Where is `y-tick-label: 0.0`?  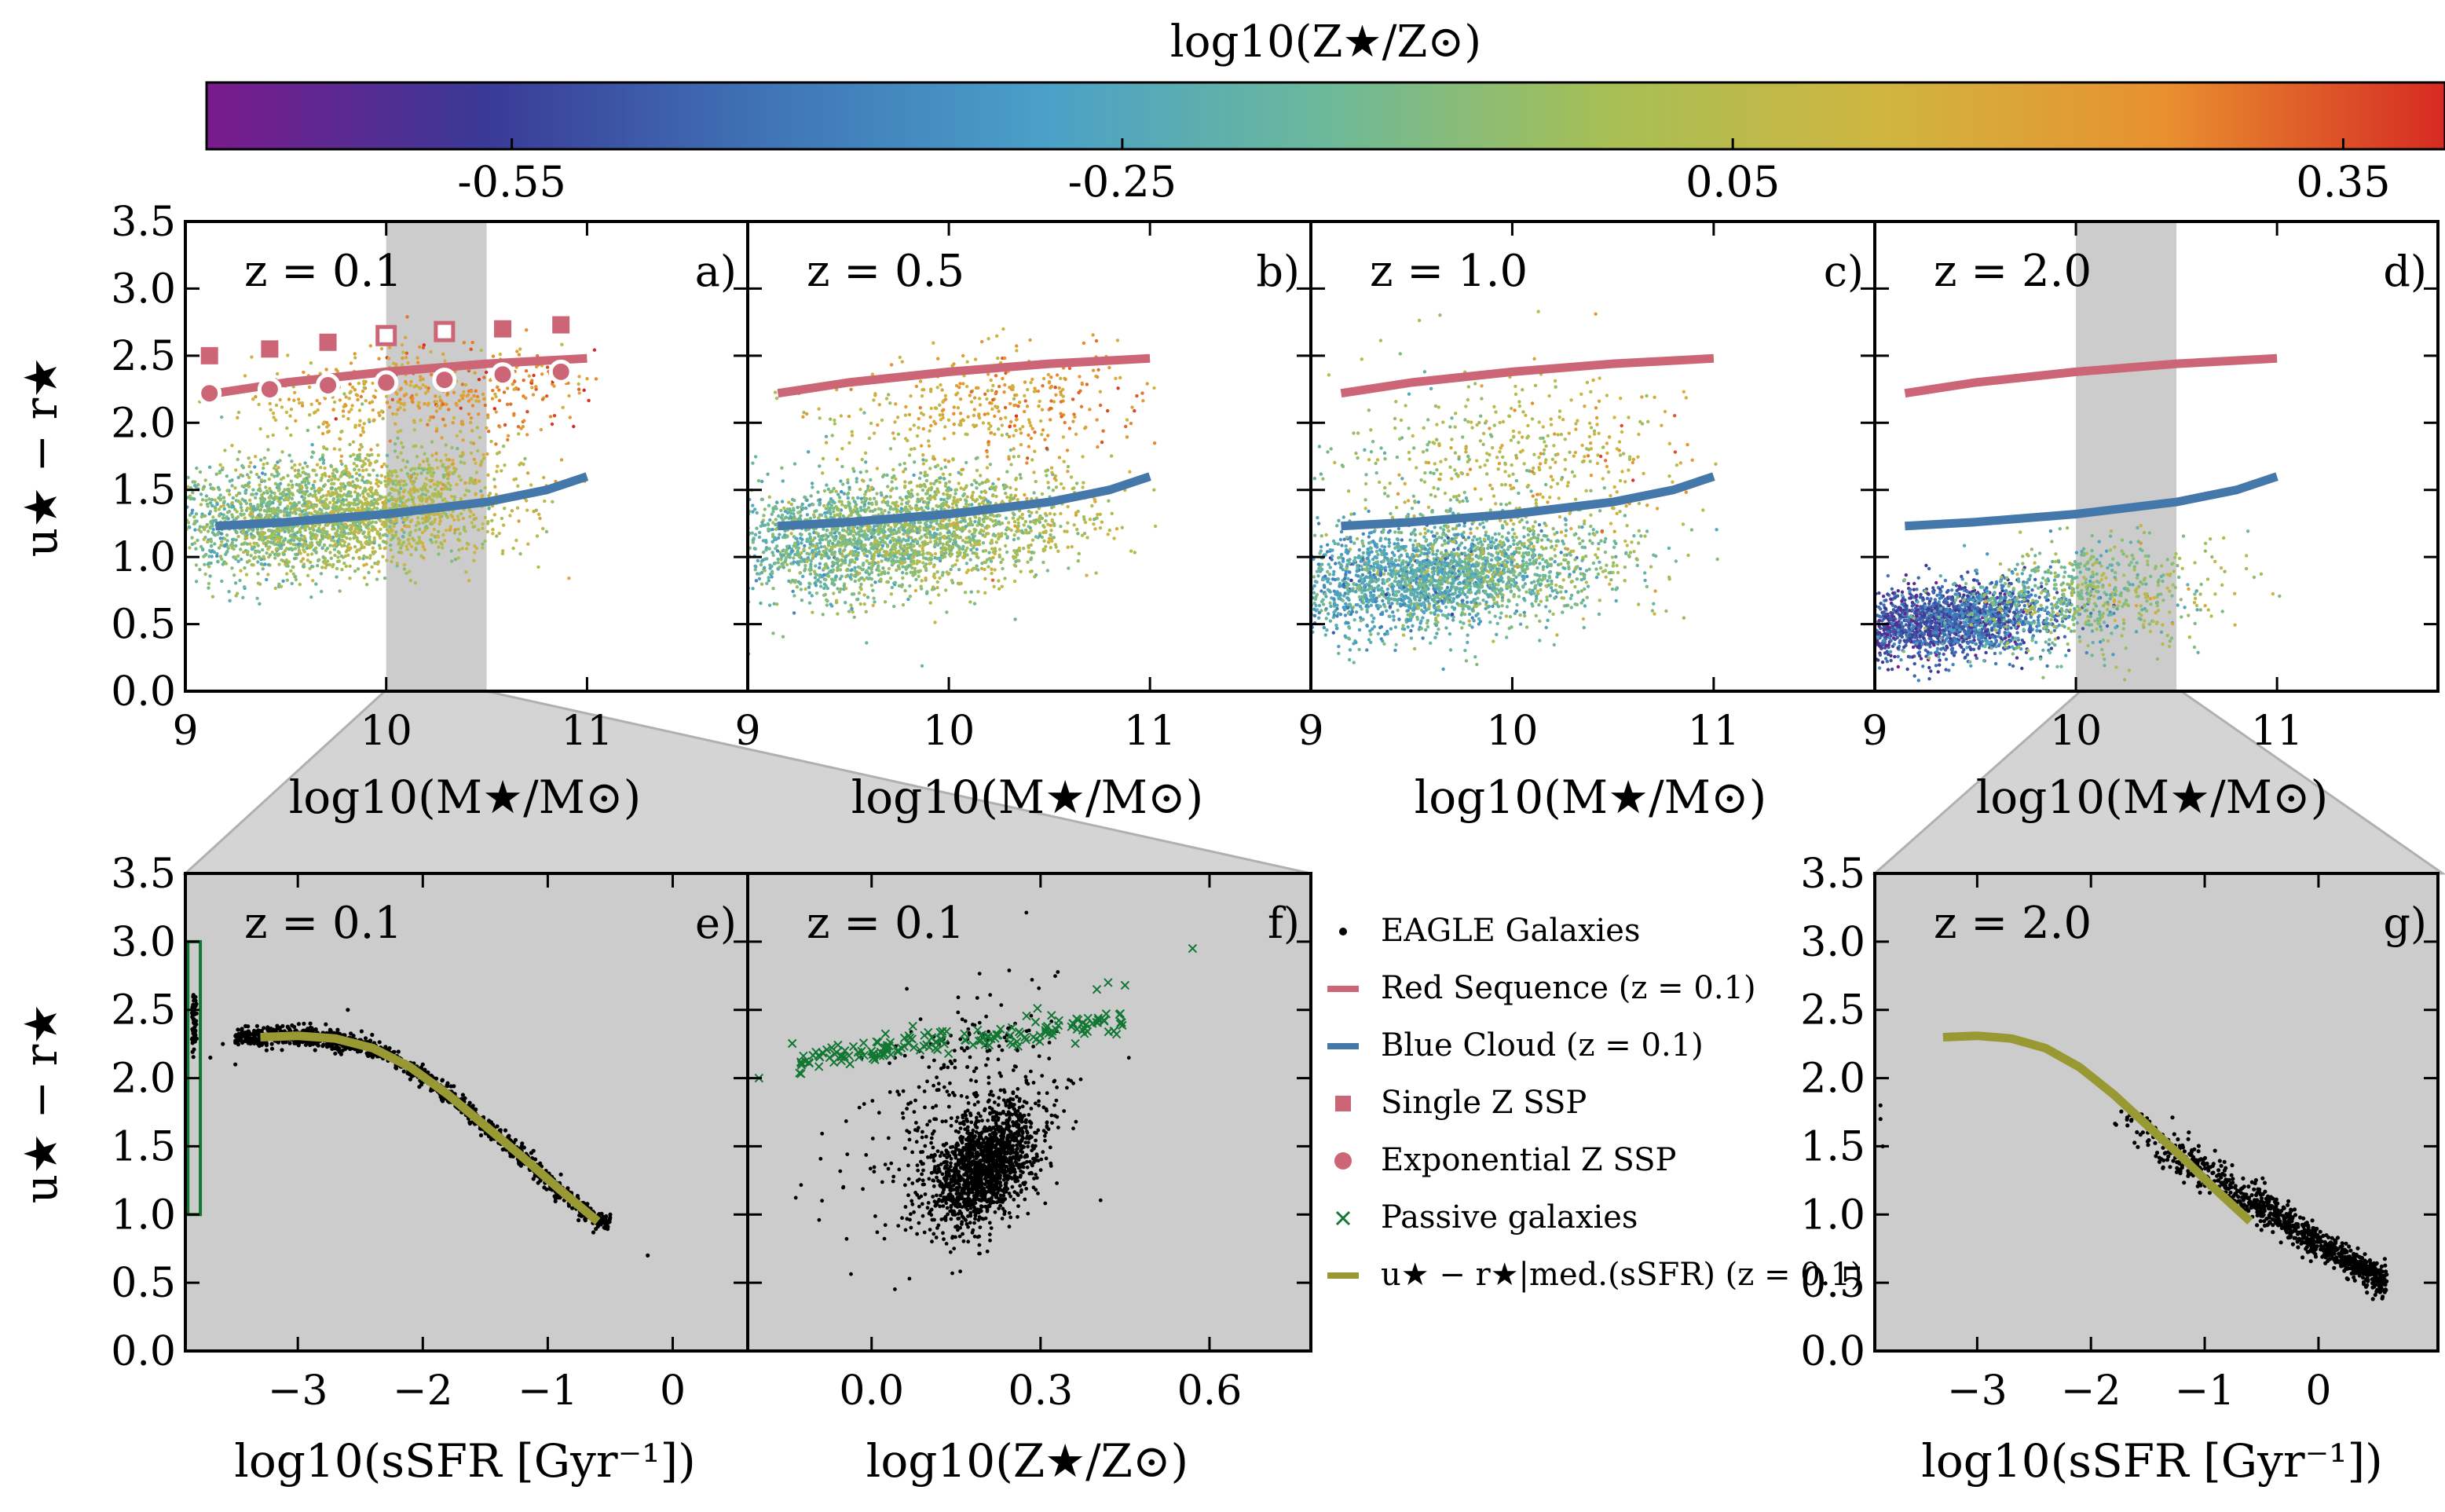
y-tick-label: 0.0 is located at coordinates (143, 692).